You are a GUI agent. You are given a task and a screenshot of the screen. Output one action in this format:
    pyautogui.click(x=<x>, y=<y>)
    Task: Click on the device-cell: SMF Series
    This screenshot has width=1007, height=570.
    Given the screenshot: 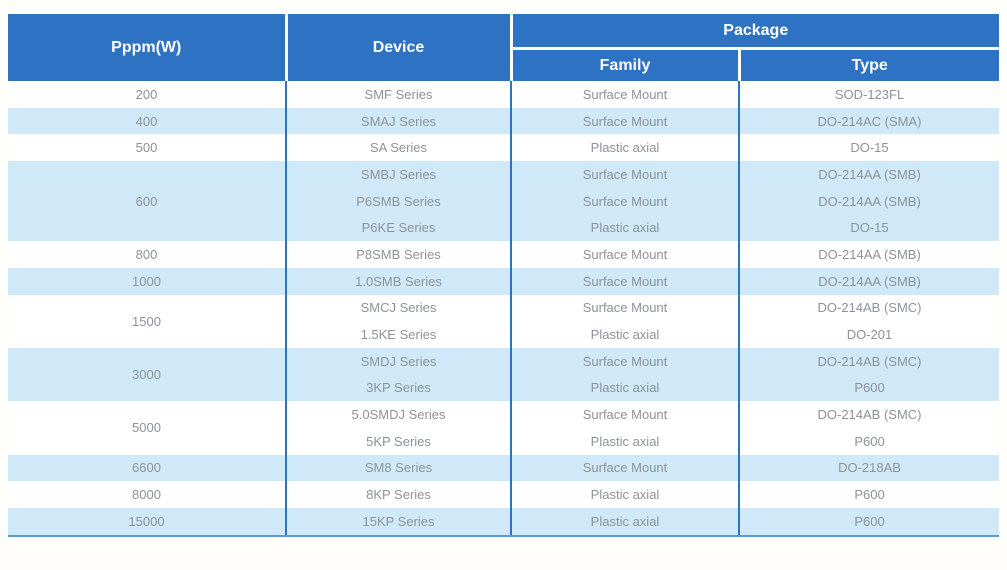 What is the action you would take?
    pyautogui.click(x=399, y=94)
    